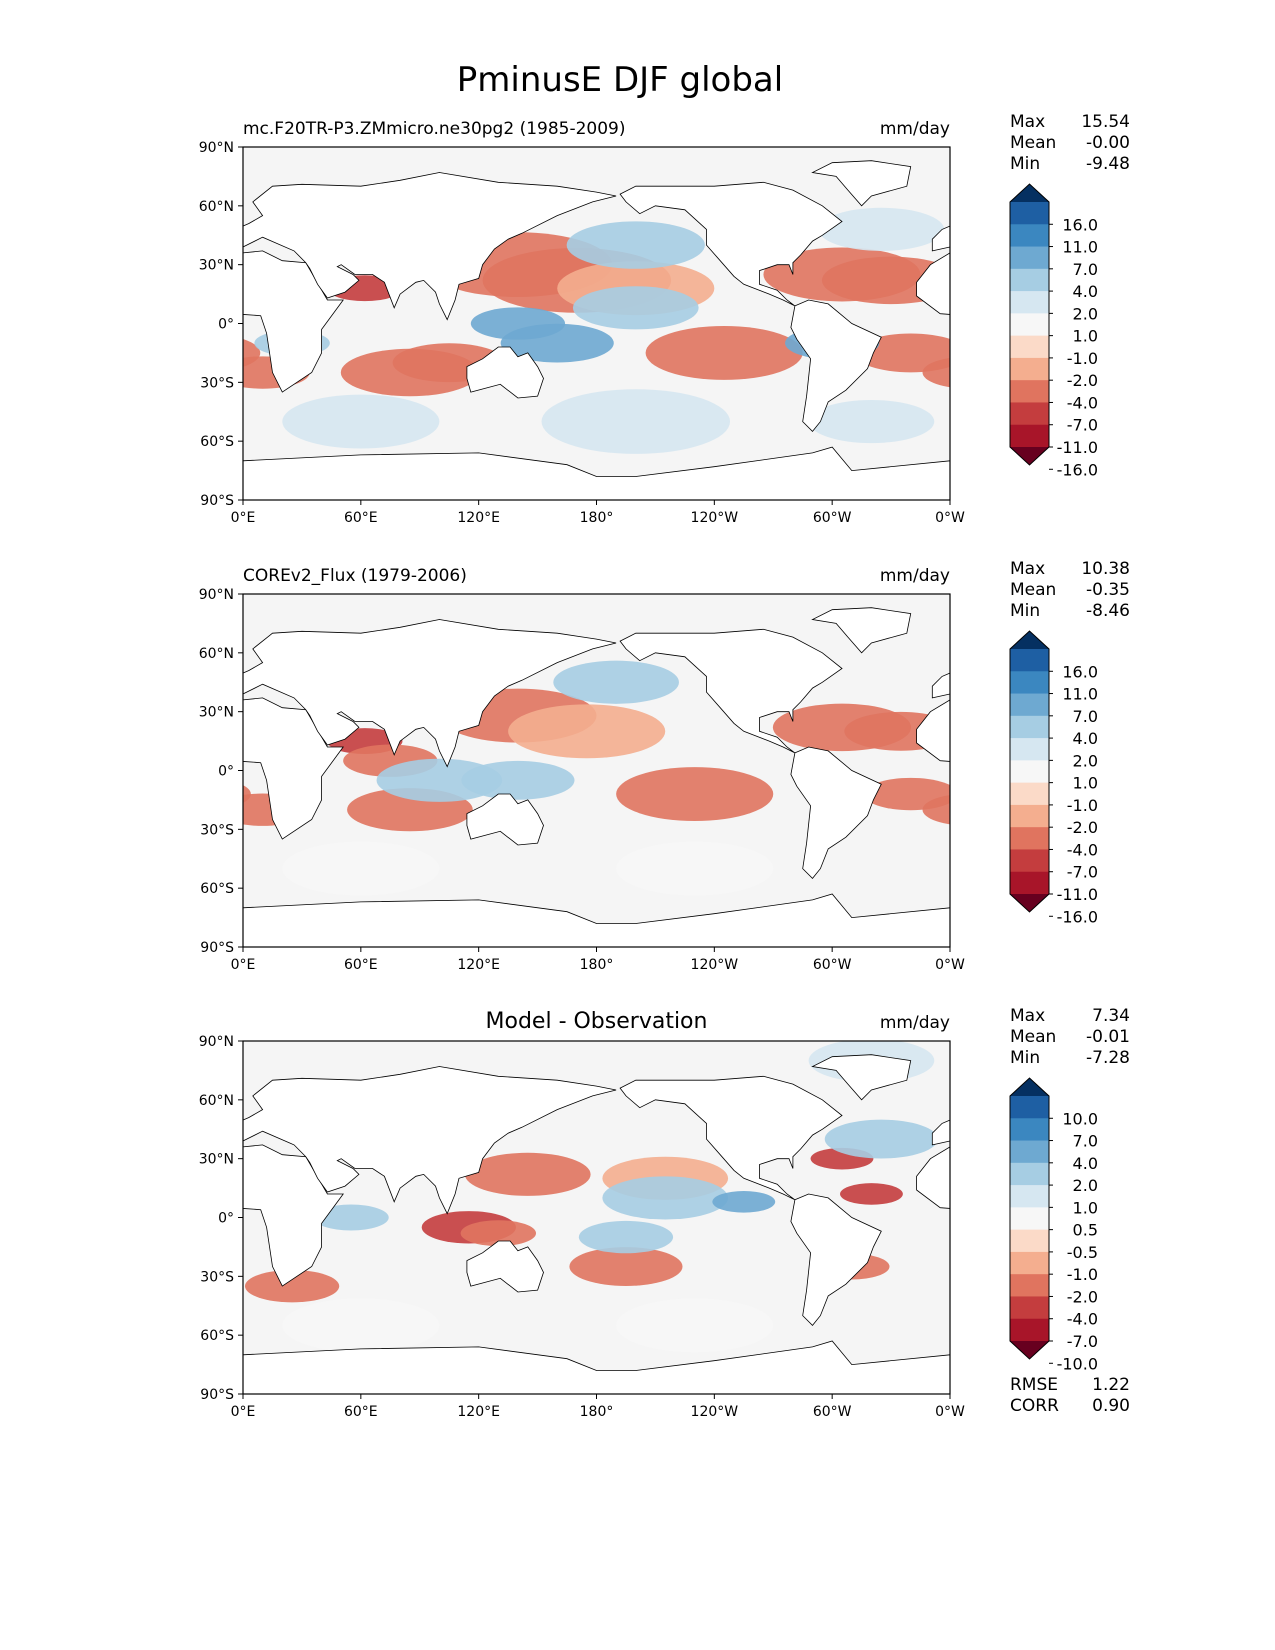 The height and width of the screenshot is (1650, 1275). What do you see at coordinates (1080, 694) in the screenshot?
I see `colorbar-tick-label: 11.0` at bounding box center [1080, 694].